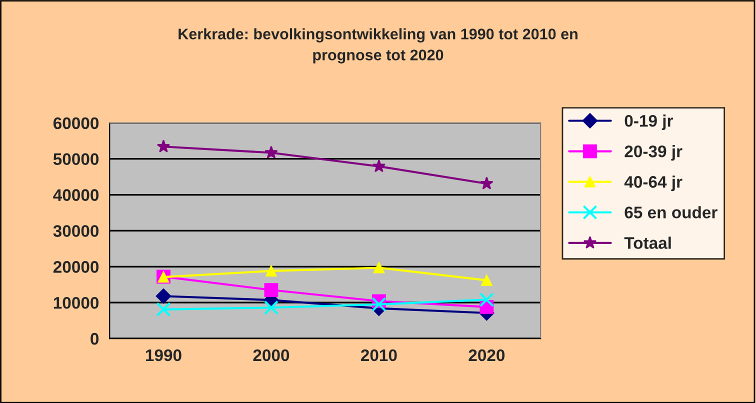  Describe the element at coordinates (653, 184) in the screenshot. I see `legend-label: 40-64 jr` at that location.